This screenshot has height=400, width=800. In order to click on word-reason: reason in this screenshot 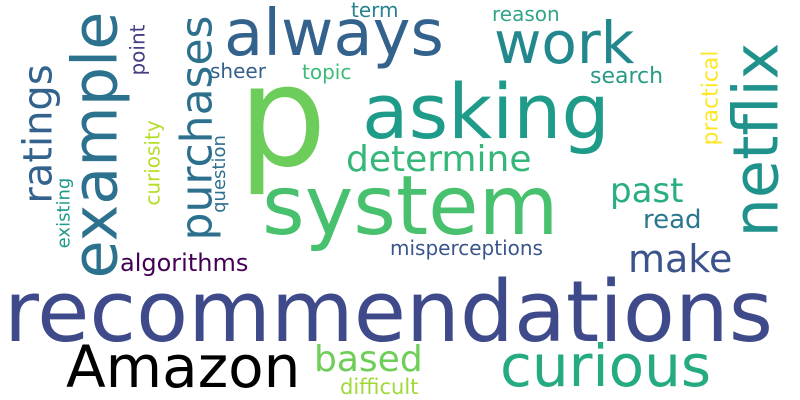, I will do `click(526, 14)`.